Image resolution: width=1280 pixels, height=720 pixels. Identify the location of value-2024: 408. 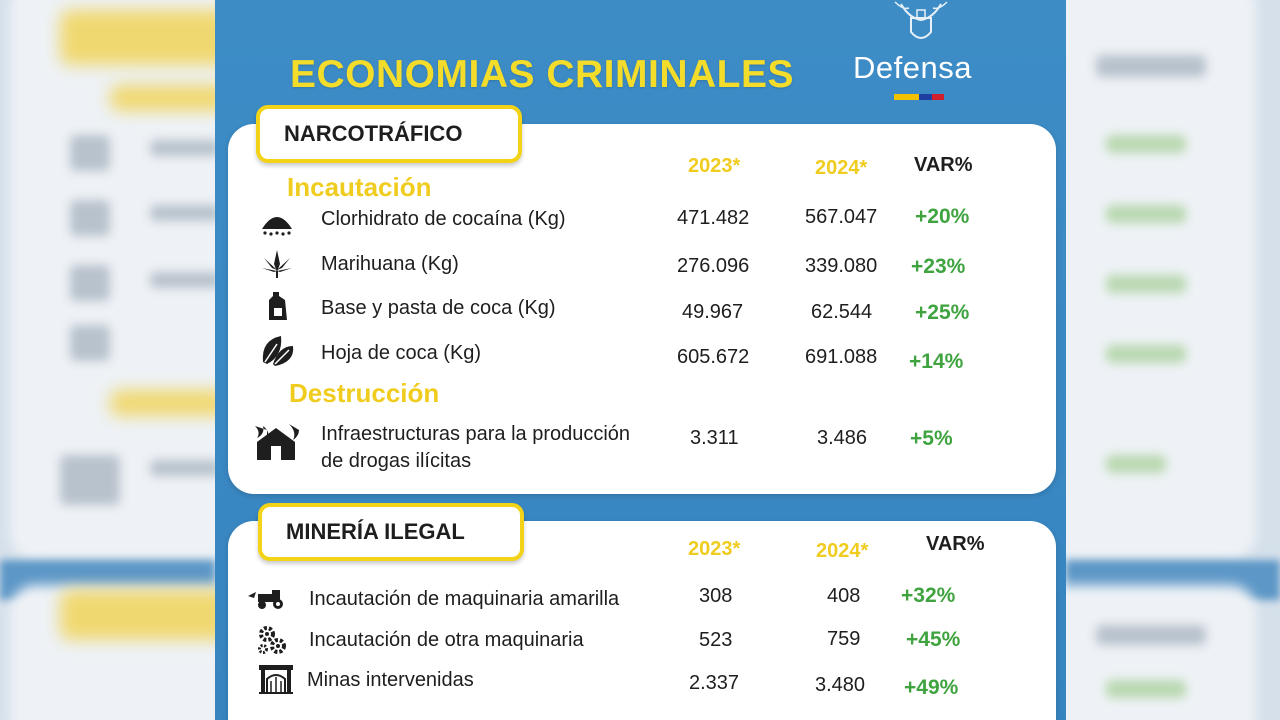
(844, 596).